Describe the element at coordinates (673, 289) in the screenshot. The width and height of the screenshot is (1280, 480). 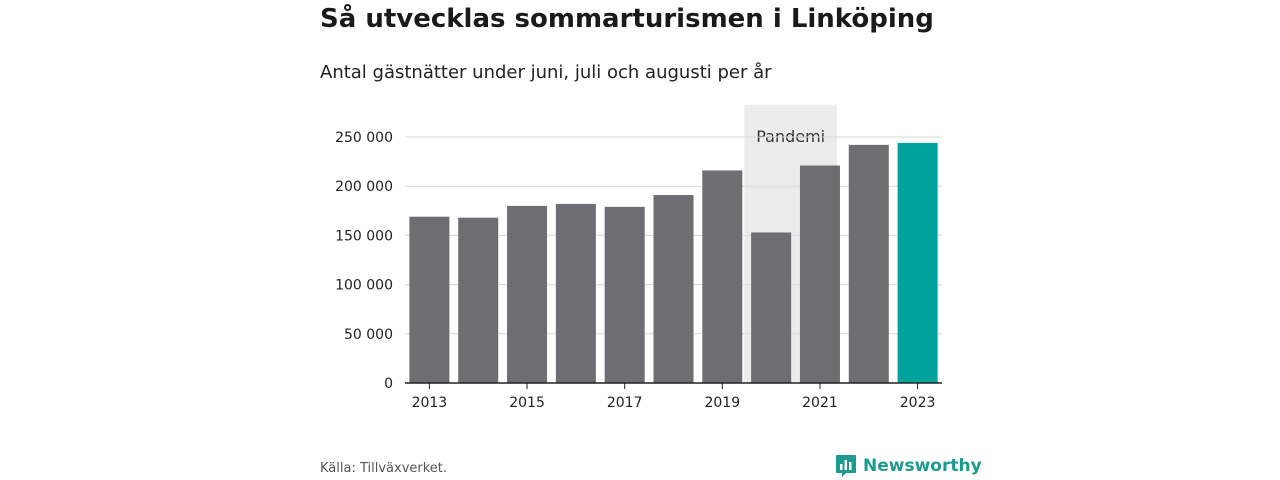
I see `bar-2018` at that location.